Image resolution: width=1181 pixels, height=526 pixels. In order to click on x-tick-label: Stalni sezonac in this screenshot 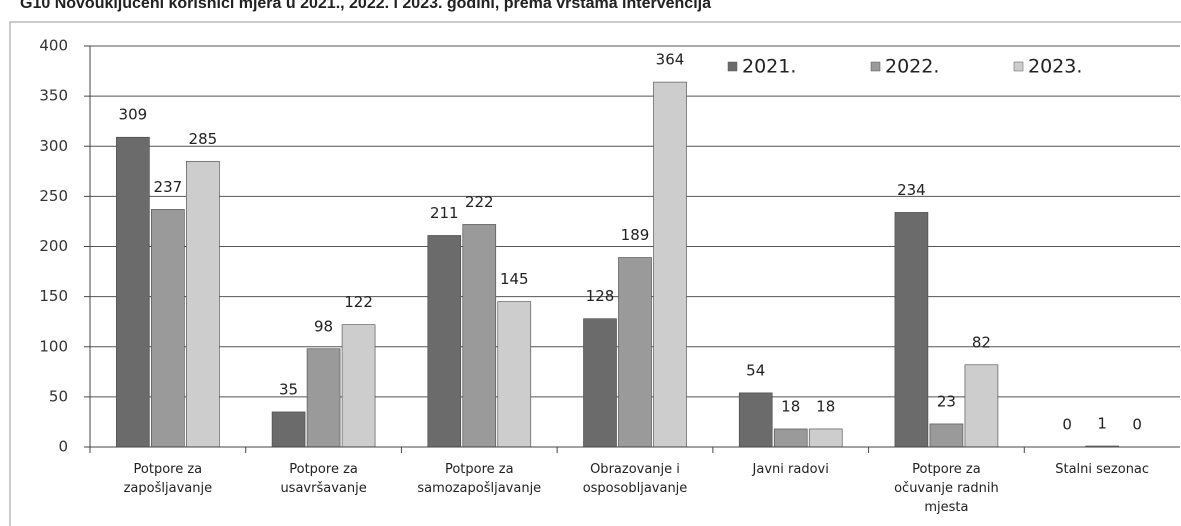, I will do `click(1102, 469)`.